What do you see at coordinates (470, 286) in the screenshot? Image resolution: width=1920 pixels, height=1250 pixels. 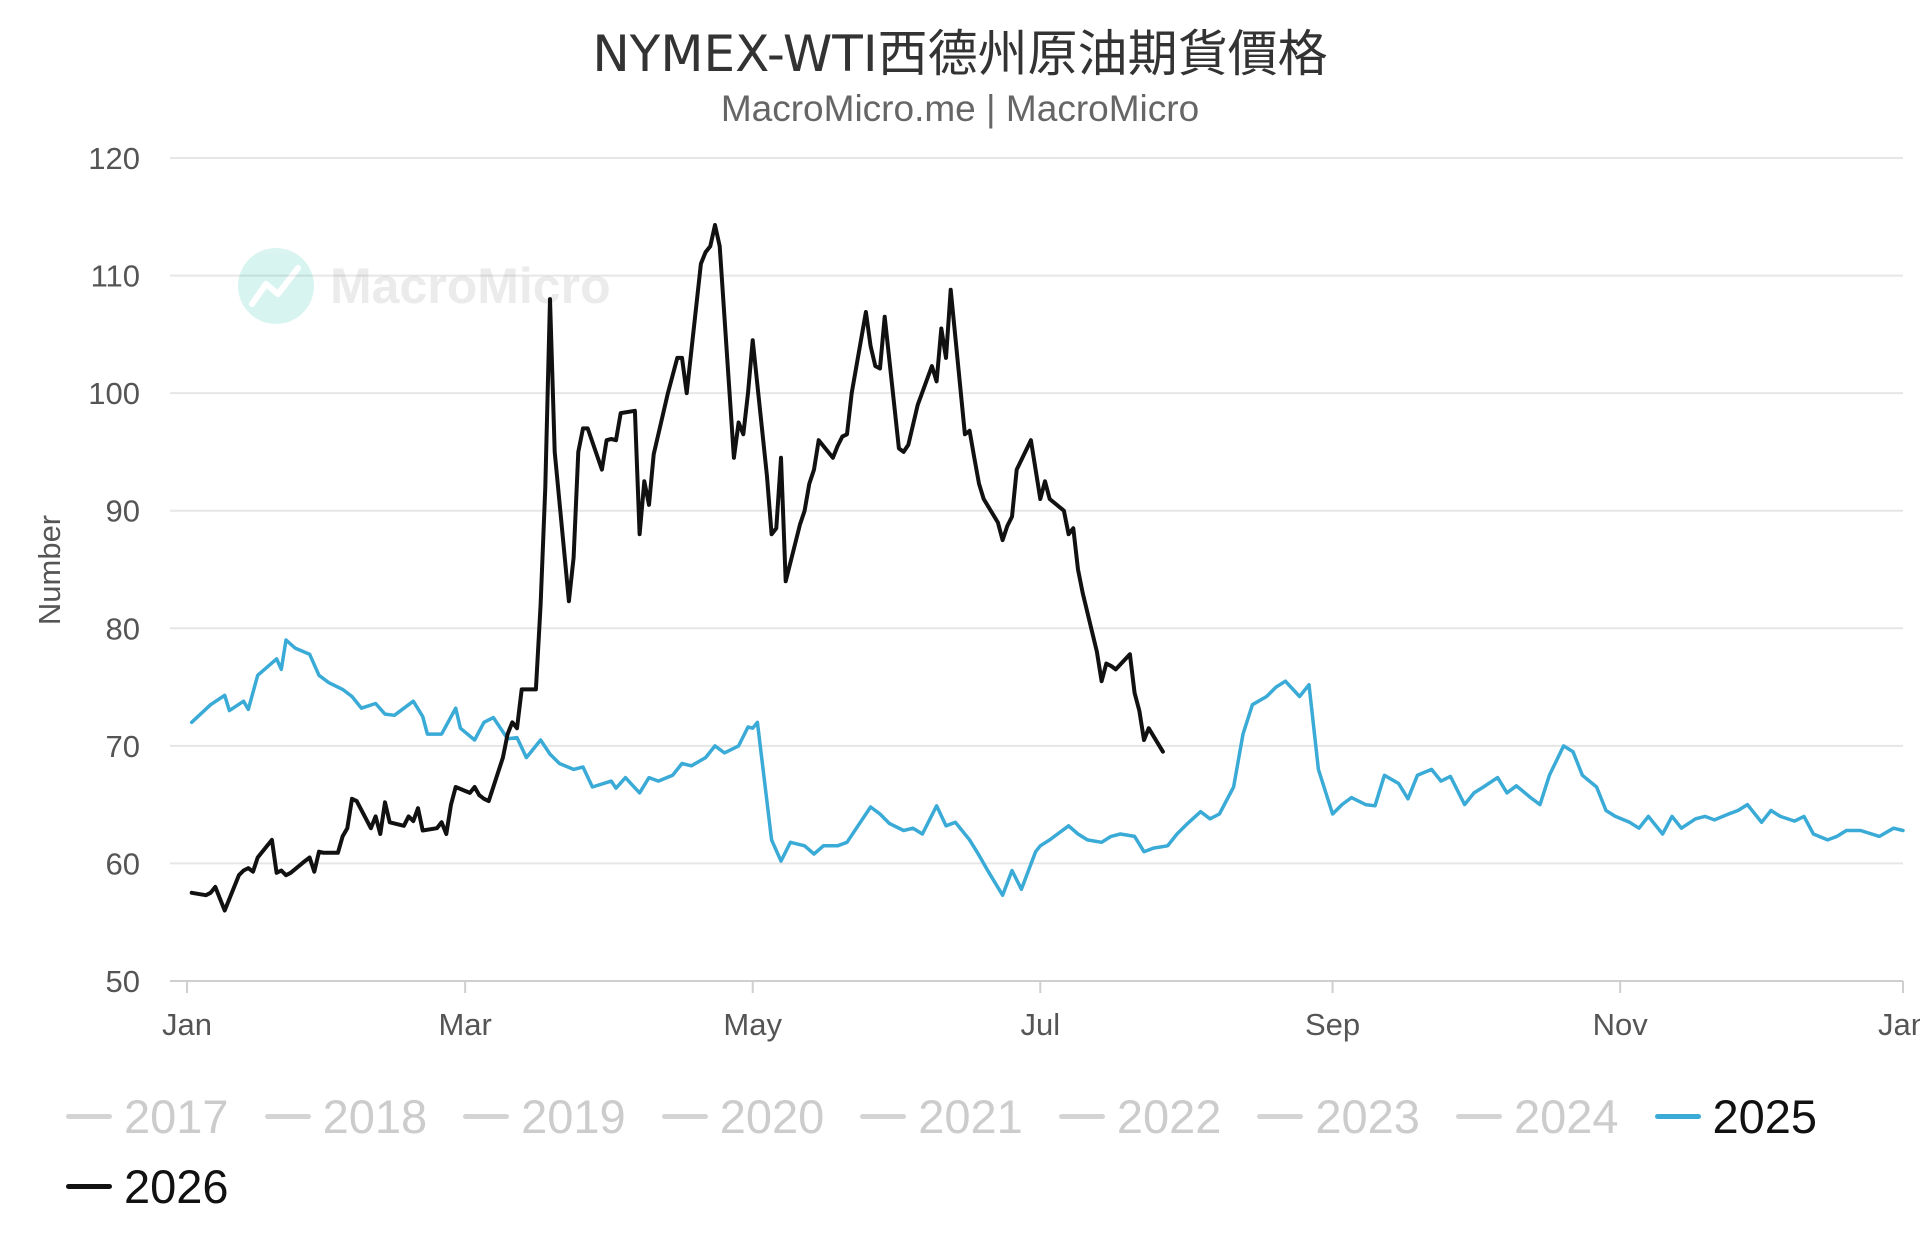 I see `watermark-text: MacroMicro` at bounding box center [470, 286].